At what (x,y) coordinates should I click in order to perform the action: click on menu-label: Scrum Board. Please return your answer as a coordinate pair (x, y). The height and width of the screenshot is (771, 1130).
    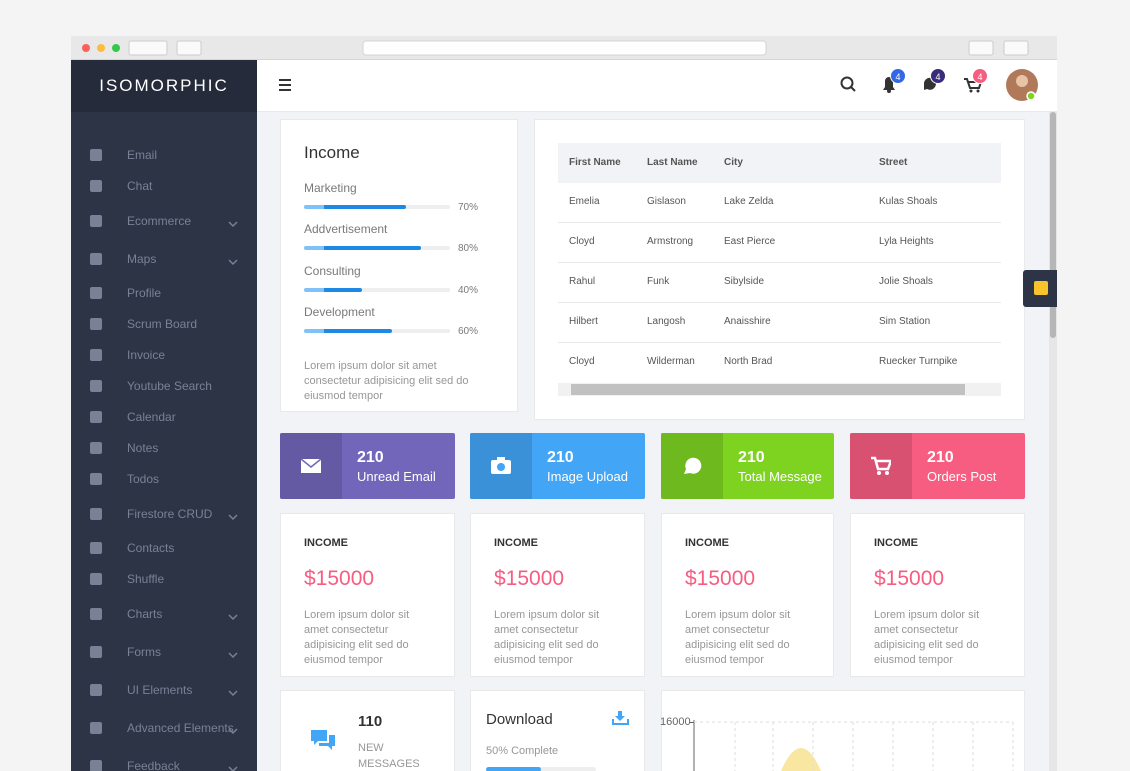
    Looking at the image, I should click on (162, 324).